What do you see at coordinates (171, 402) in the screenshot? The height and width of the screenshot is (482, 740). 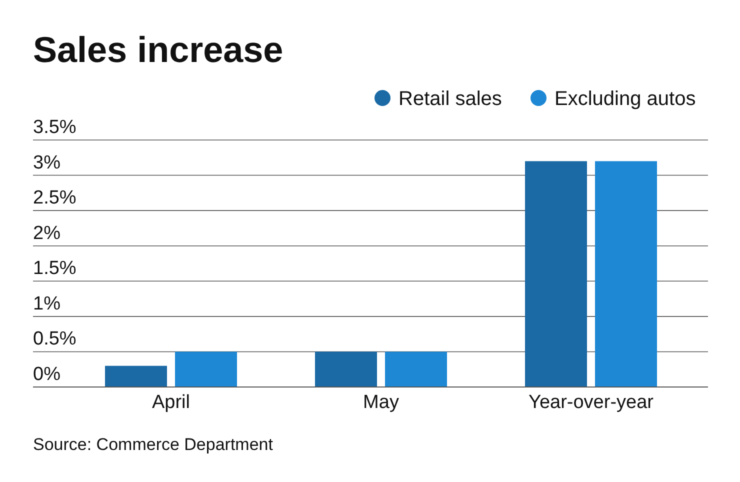 I see `x-tick-label: April` at bounding box center [171, 402].